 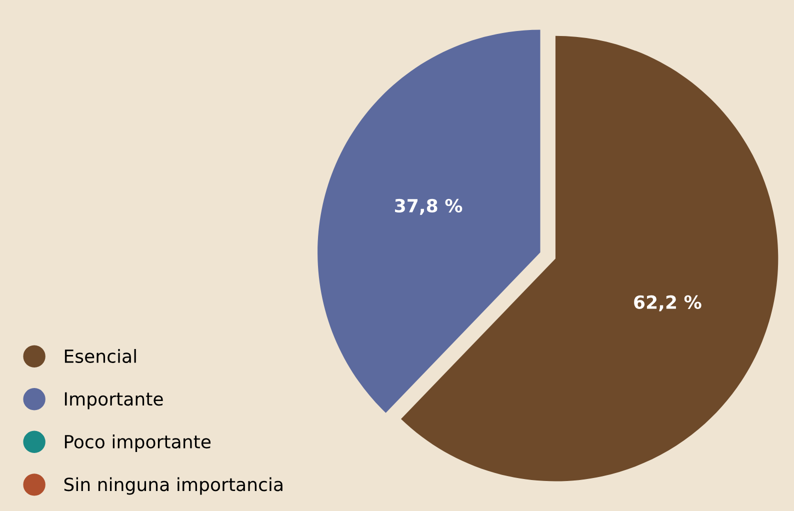 What do you see at coordinates (668, 303) in the screenshot?
I see `data-label: 62,2 %` at bounding box center [668, 303].